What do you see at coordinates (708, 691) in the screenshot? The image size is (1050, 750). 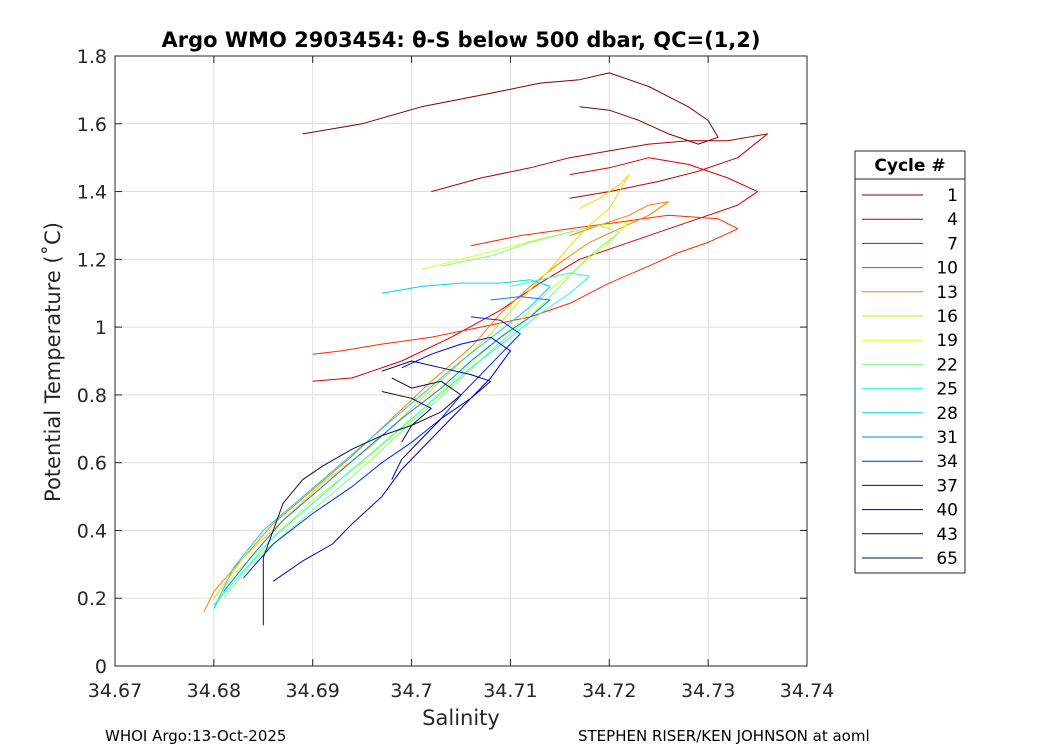 I see `x-tick-label: 34.73` at bounding box center [708, 691].